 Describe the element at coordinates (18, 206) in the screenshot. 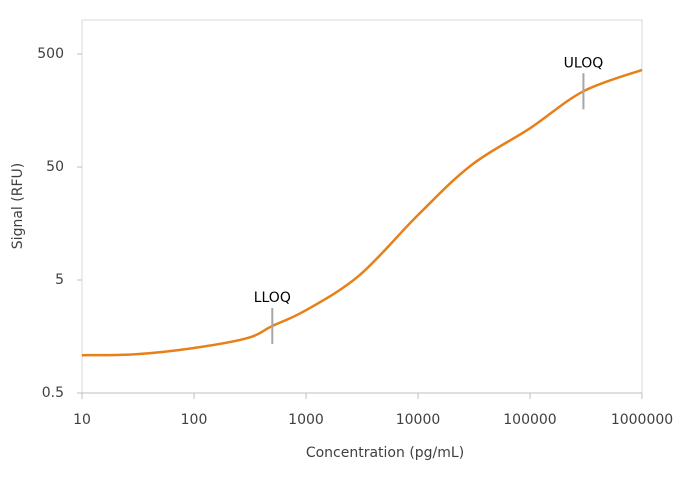

I see `y-axis-title: Signal (RFU)` at that location.